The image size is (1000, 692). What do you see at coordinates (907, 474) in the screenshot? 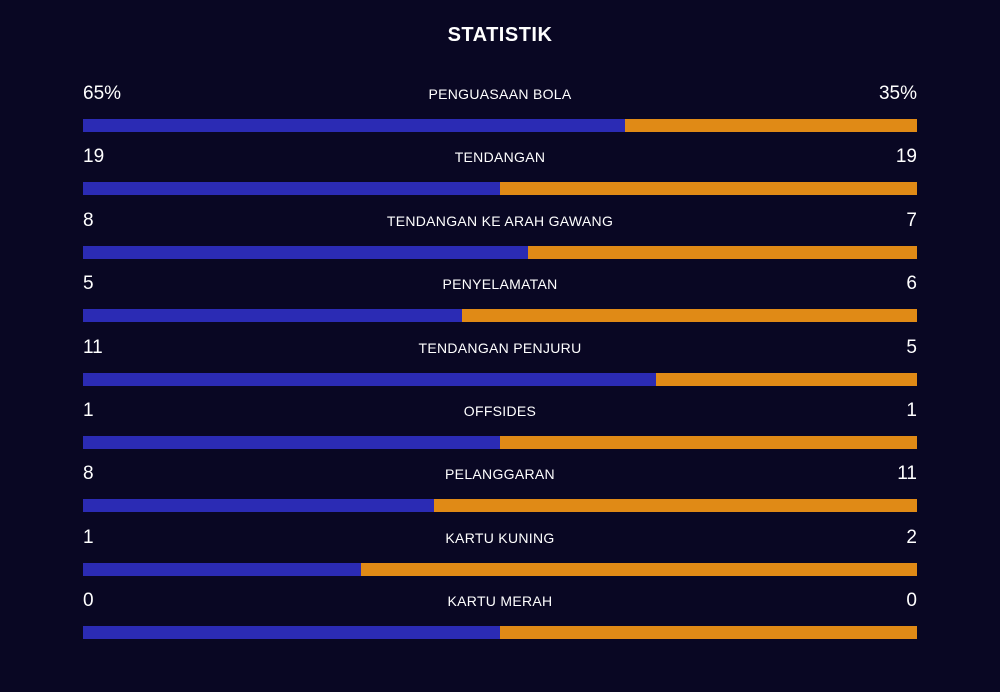
I see `away-value: 11` at bounding box center [907, 474].